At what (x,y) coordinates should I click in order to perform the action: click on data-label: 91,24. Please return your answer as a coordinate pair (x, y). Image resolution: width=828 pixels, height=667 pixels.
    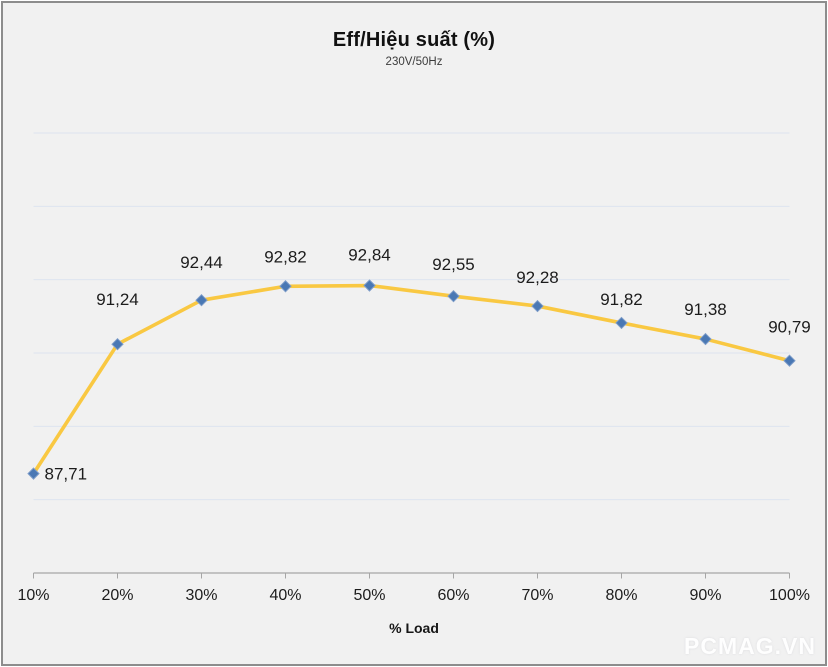
    Looking at the image, I should click on (117, 299).